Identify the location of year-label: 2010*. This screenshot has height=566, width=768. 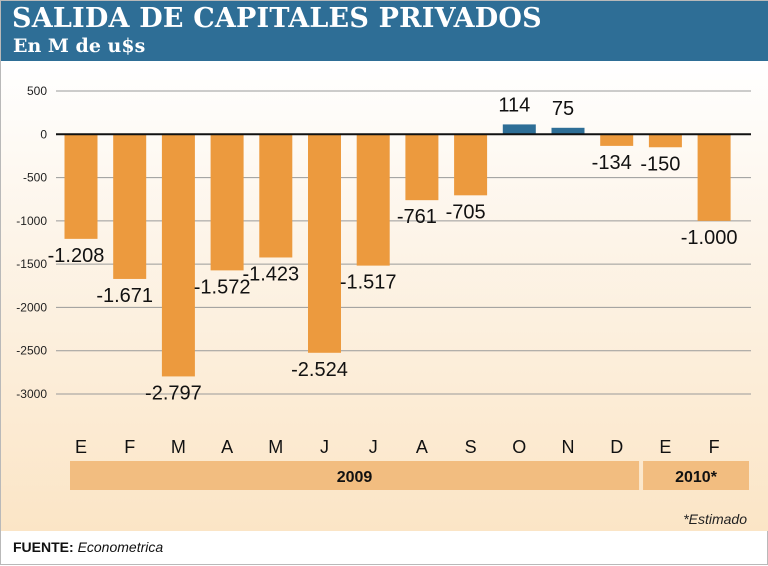
(696, 477).